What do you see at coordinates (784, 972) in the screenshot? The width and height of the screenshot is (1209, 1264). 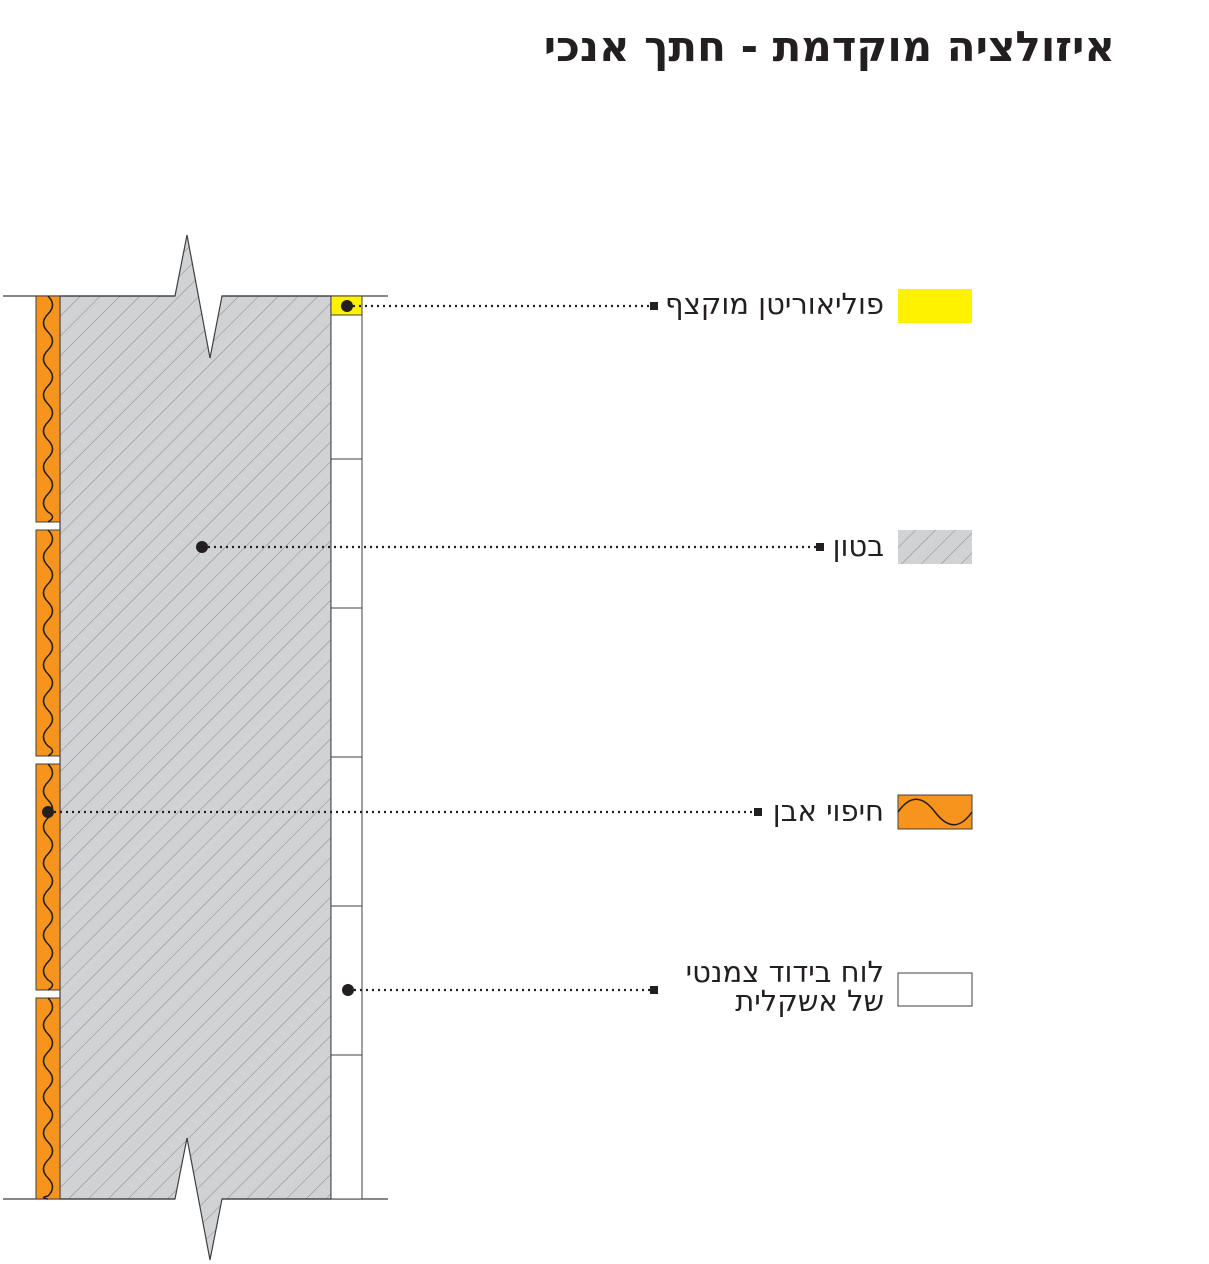 I see `legend-label-board-line1: לוח בידוד צמנטי` at bounding box center [784, 972].